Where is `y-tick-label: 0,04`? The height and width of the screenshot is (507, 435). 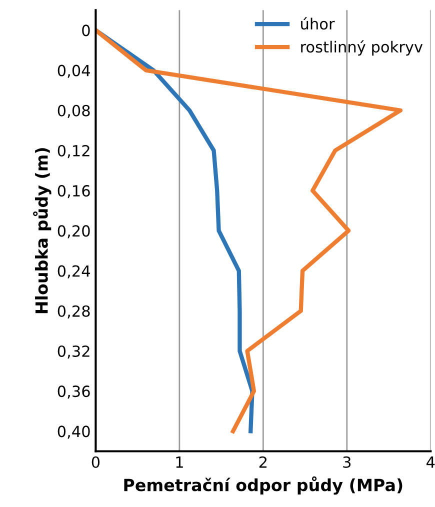 y-tick-label: 0,04 is located at coordinates (74, 71).